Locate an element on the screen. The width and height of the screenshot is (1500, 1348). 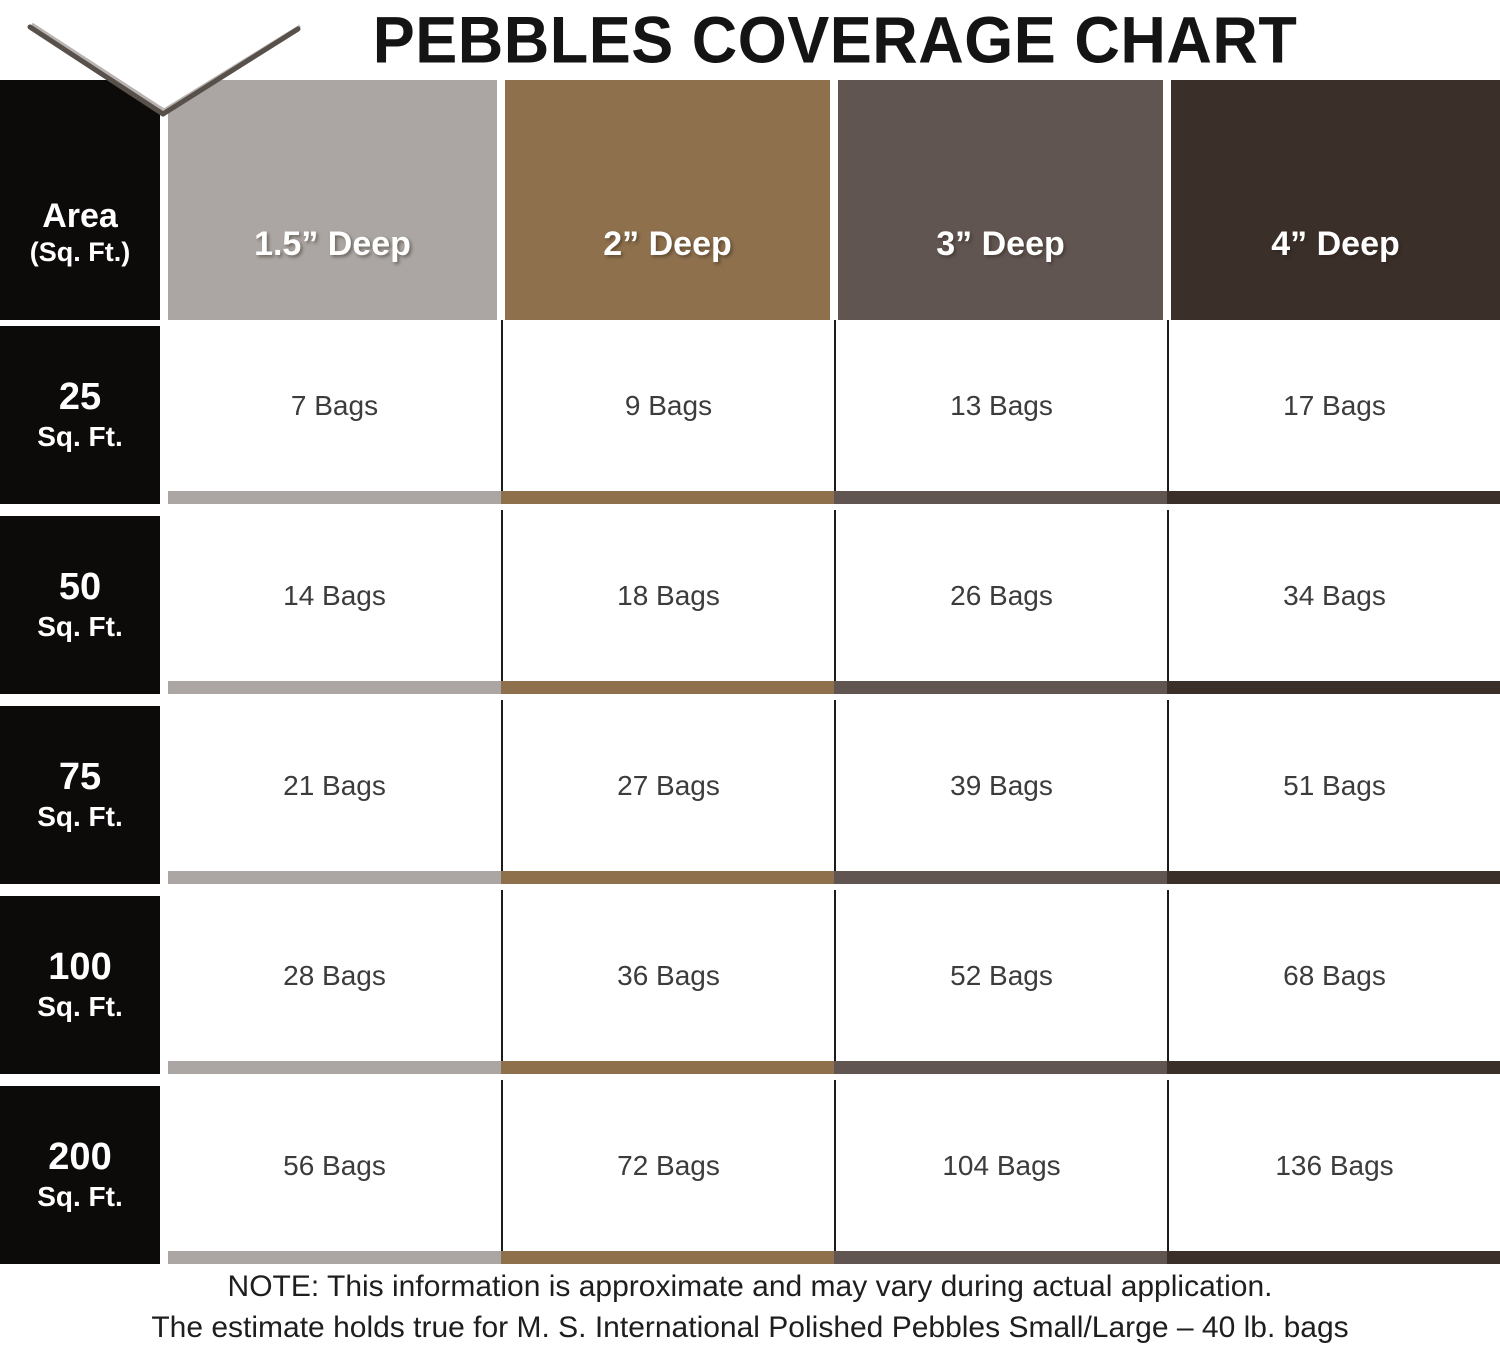
column-header-label: 2” Deep is located at coordinates (667, 200).